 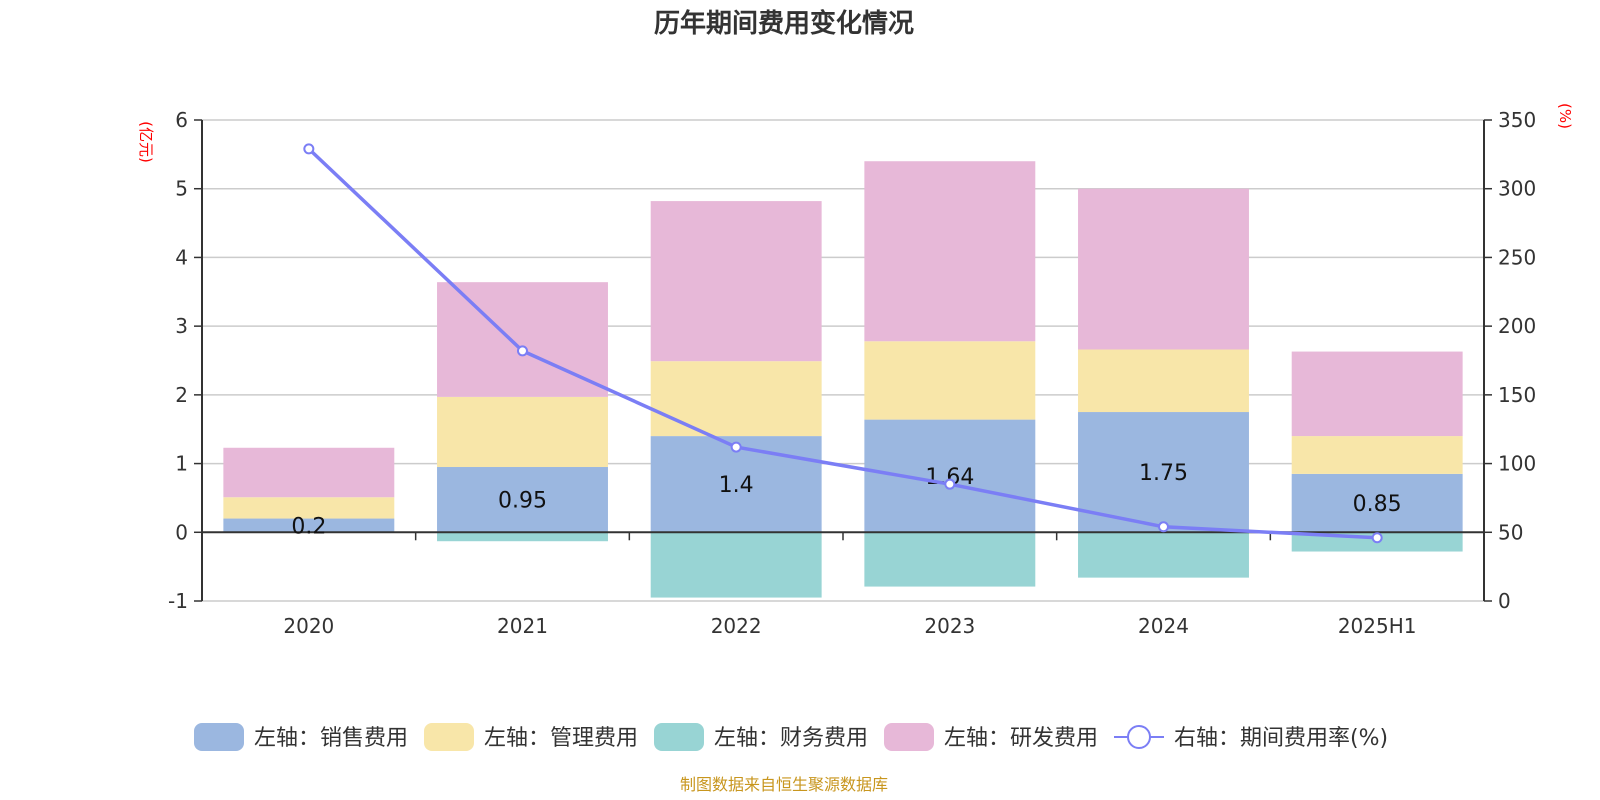 I want to click on bar-value-label: 1.75, so click(x=1163, y=473).